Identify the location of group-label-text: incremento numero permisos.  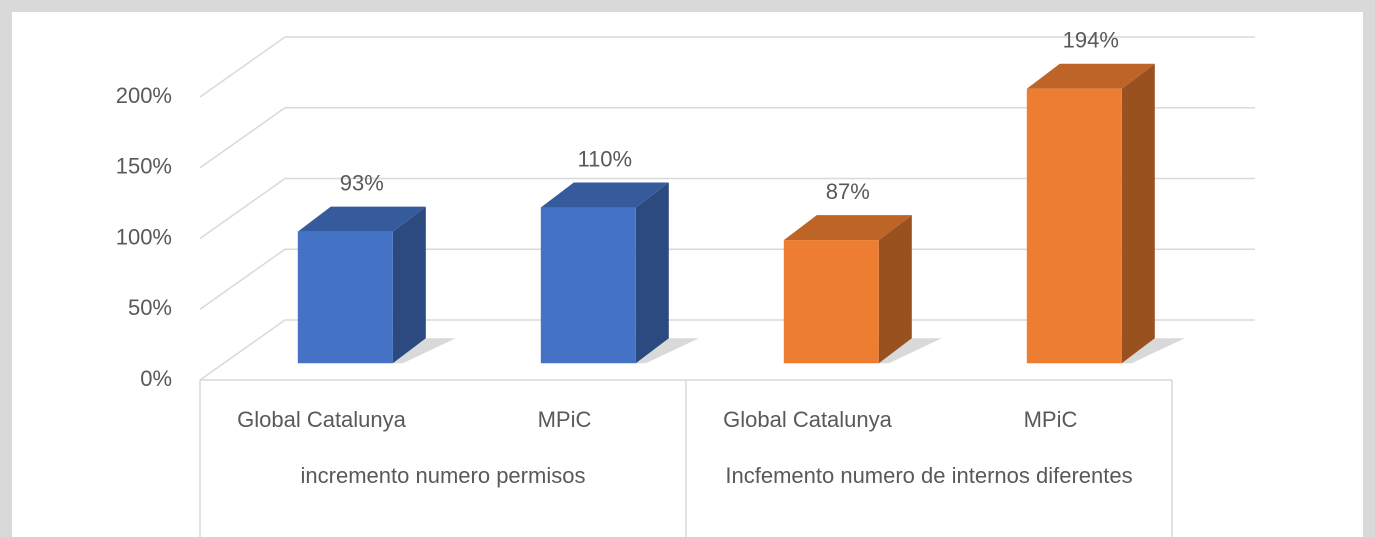
(443, 475).